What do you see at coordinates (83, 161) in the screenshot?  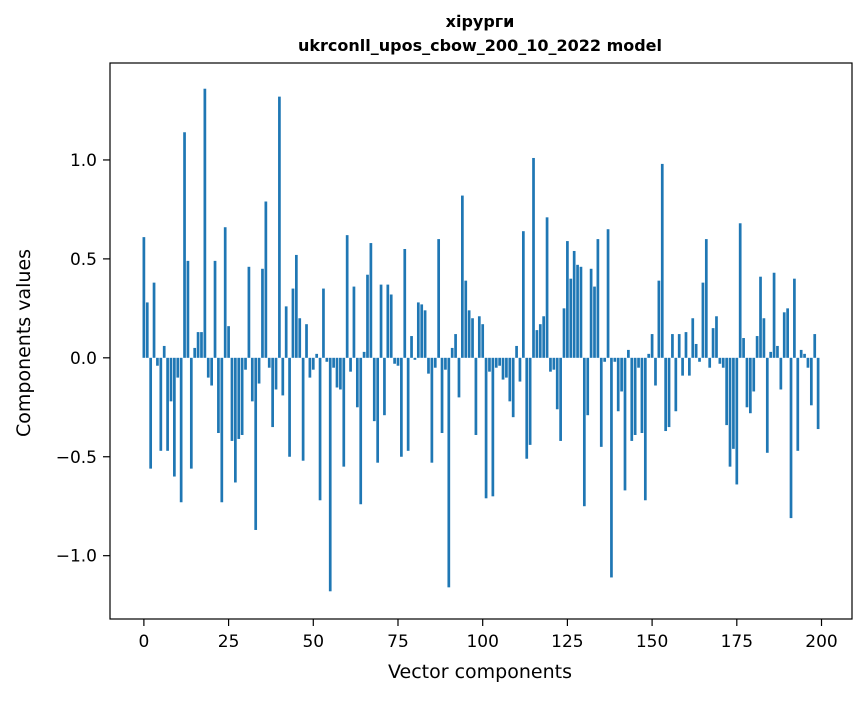 I see `y-tick-label: 1.0` at bounding box center [83, 161].